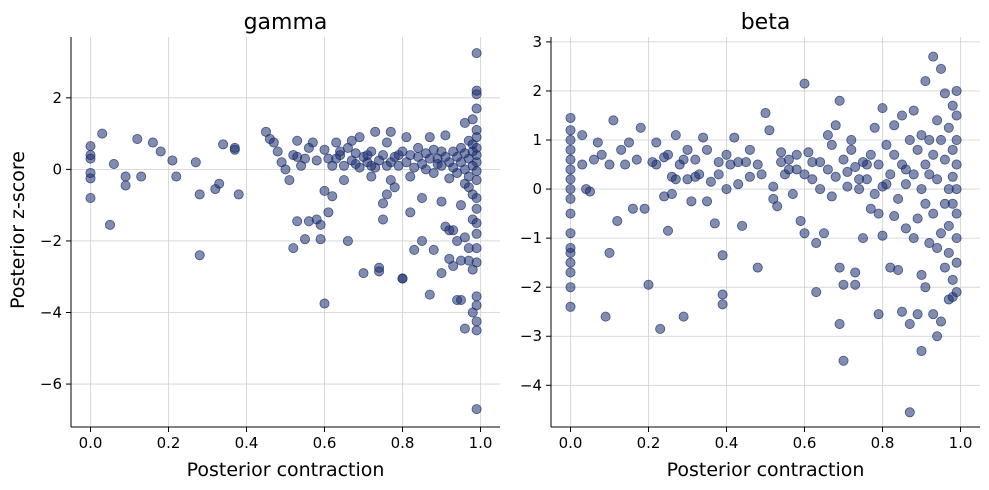 The width and height of the screenshot is (989, 490). Describe the element at coordinates (883, 443) in the screenshot. I see `x-tick-label: 0.8` at that location.